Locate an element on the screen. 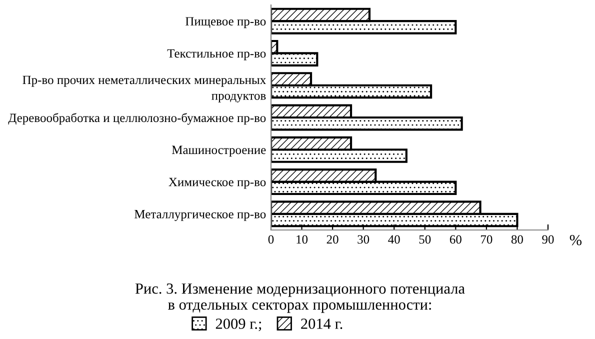 Image resolution: width=595 pixels, height=339 pixels. x-tick-label: 50 is located at coordinates (425, 239).